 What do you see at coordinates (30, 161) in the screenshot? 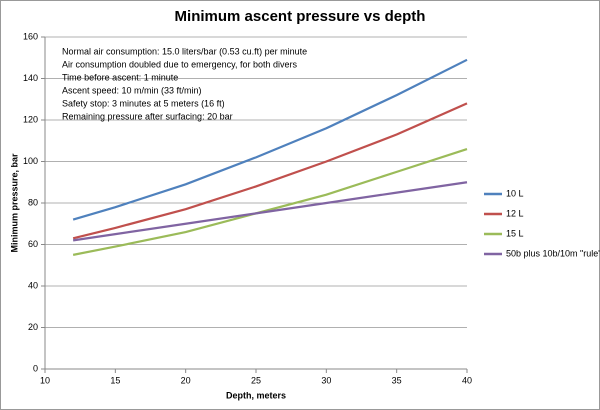
I see `y-tick-label: 100` at bounding box center [30, 161].